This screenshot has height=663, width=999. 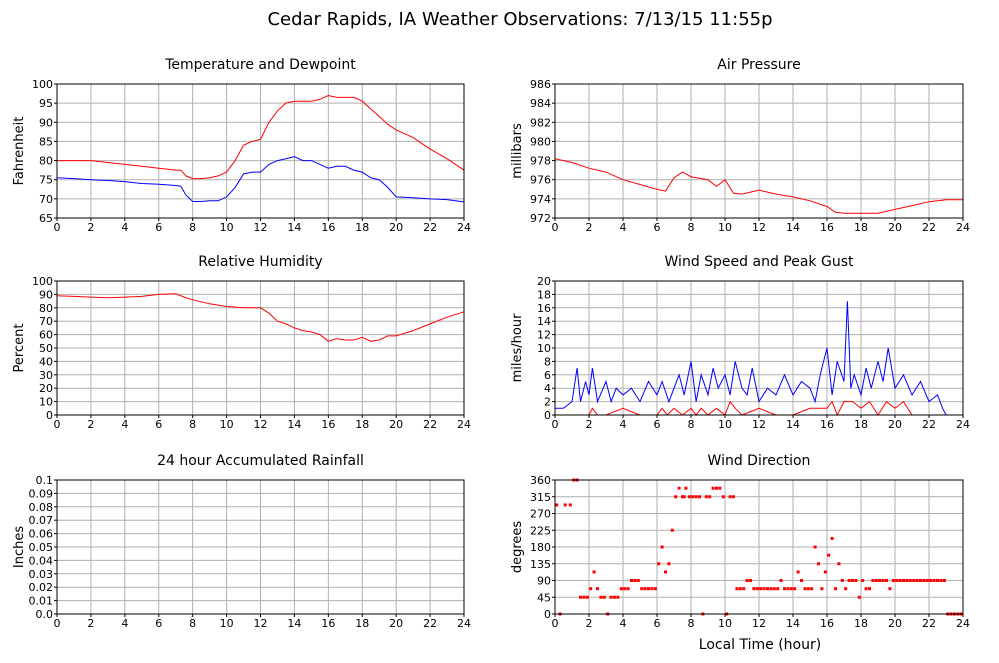 I want to click on series-line-blue, so click(x=759, y=358).